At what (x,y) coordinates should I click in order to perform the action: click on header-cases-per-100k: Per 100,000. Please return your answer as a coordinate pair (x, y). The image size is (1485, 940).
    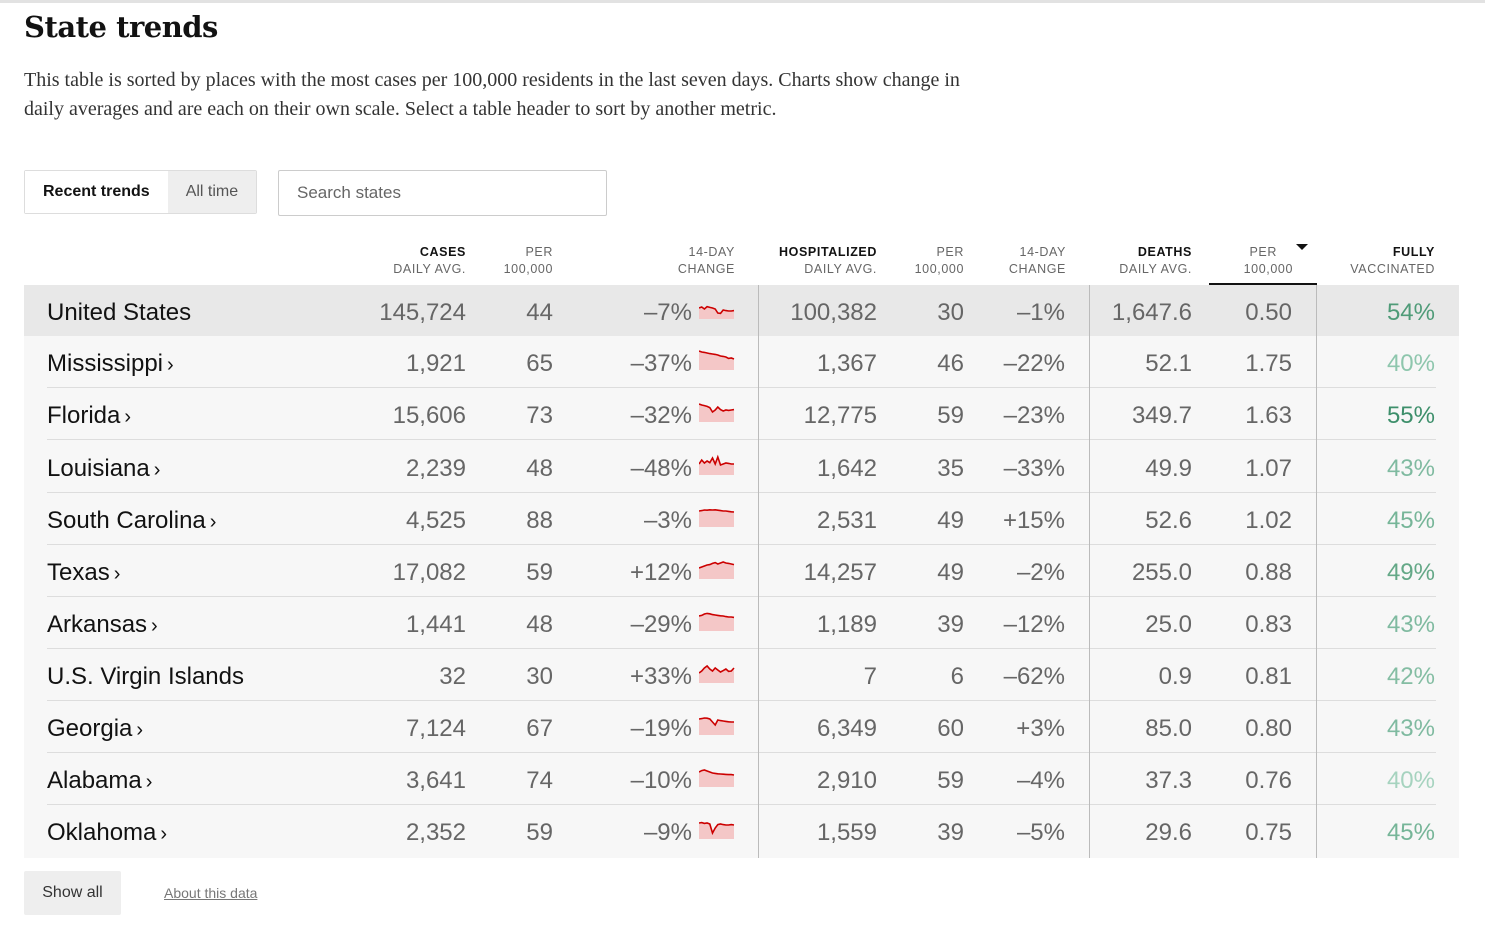
    Looking at the image, I should click on (528, 261).